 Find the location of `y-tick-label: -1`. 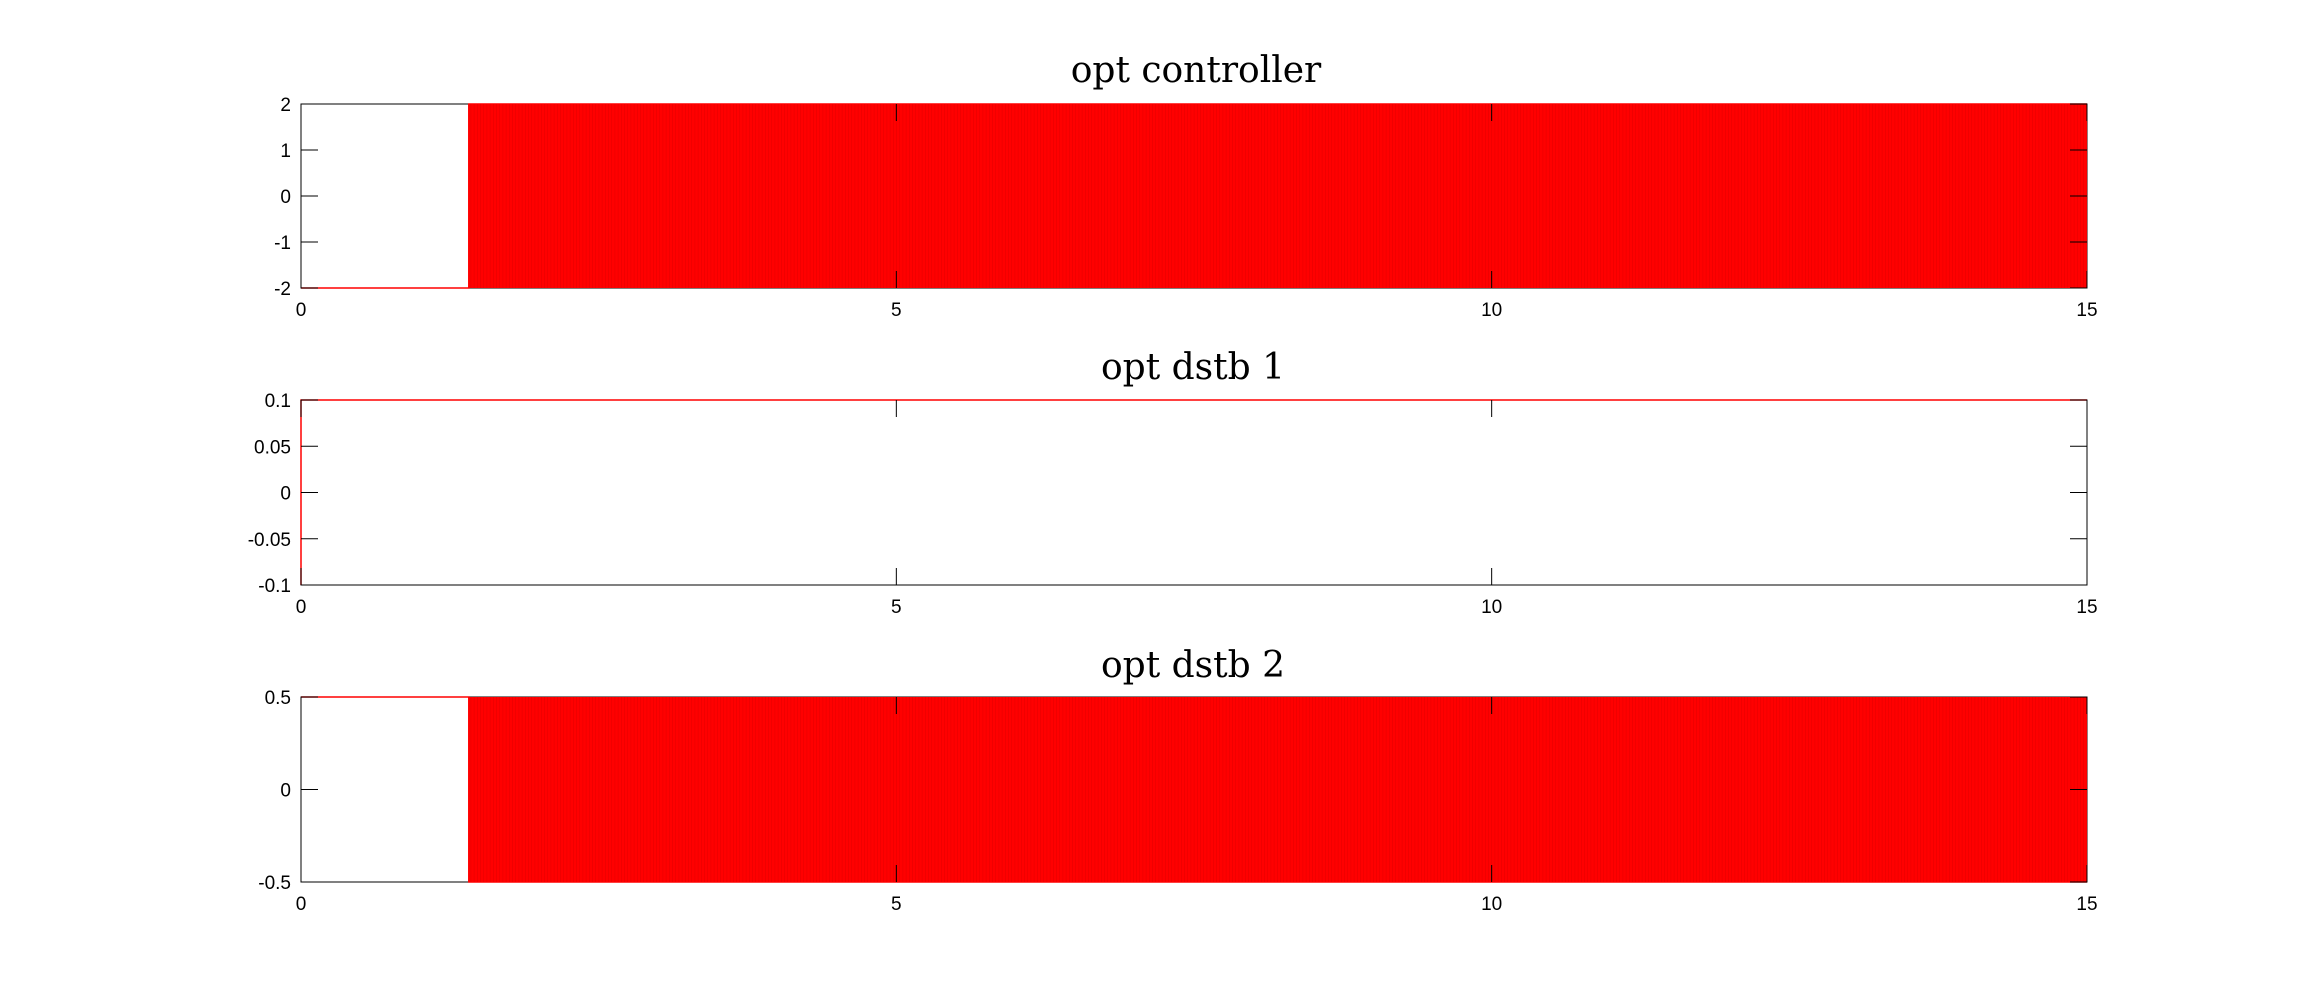

y-tick-label: -1 is located at coordinates (282, 243).